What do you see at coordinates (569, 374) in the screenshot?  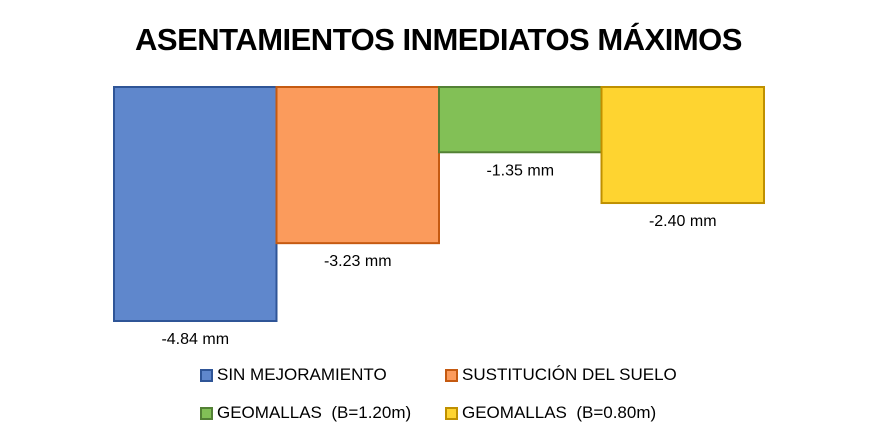 I see `legend-label: SUSTITUCIÓN DEL SUELO` at bounding box center [569, 374].